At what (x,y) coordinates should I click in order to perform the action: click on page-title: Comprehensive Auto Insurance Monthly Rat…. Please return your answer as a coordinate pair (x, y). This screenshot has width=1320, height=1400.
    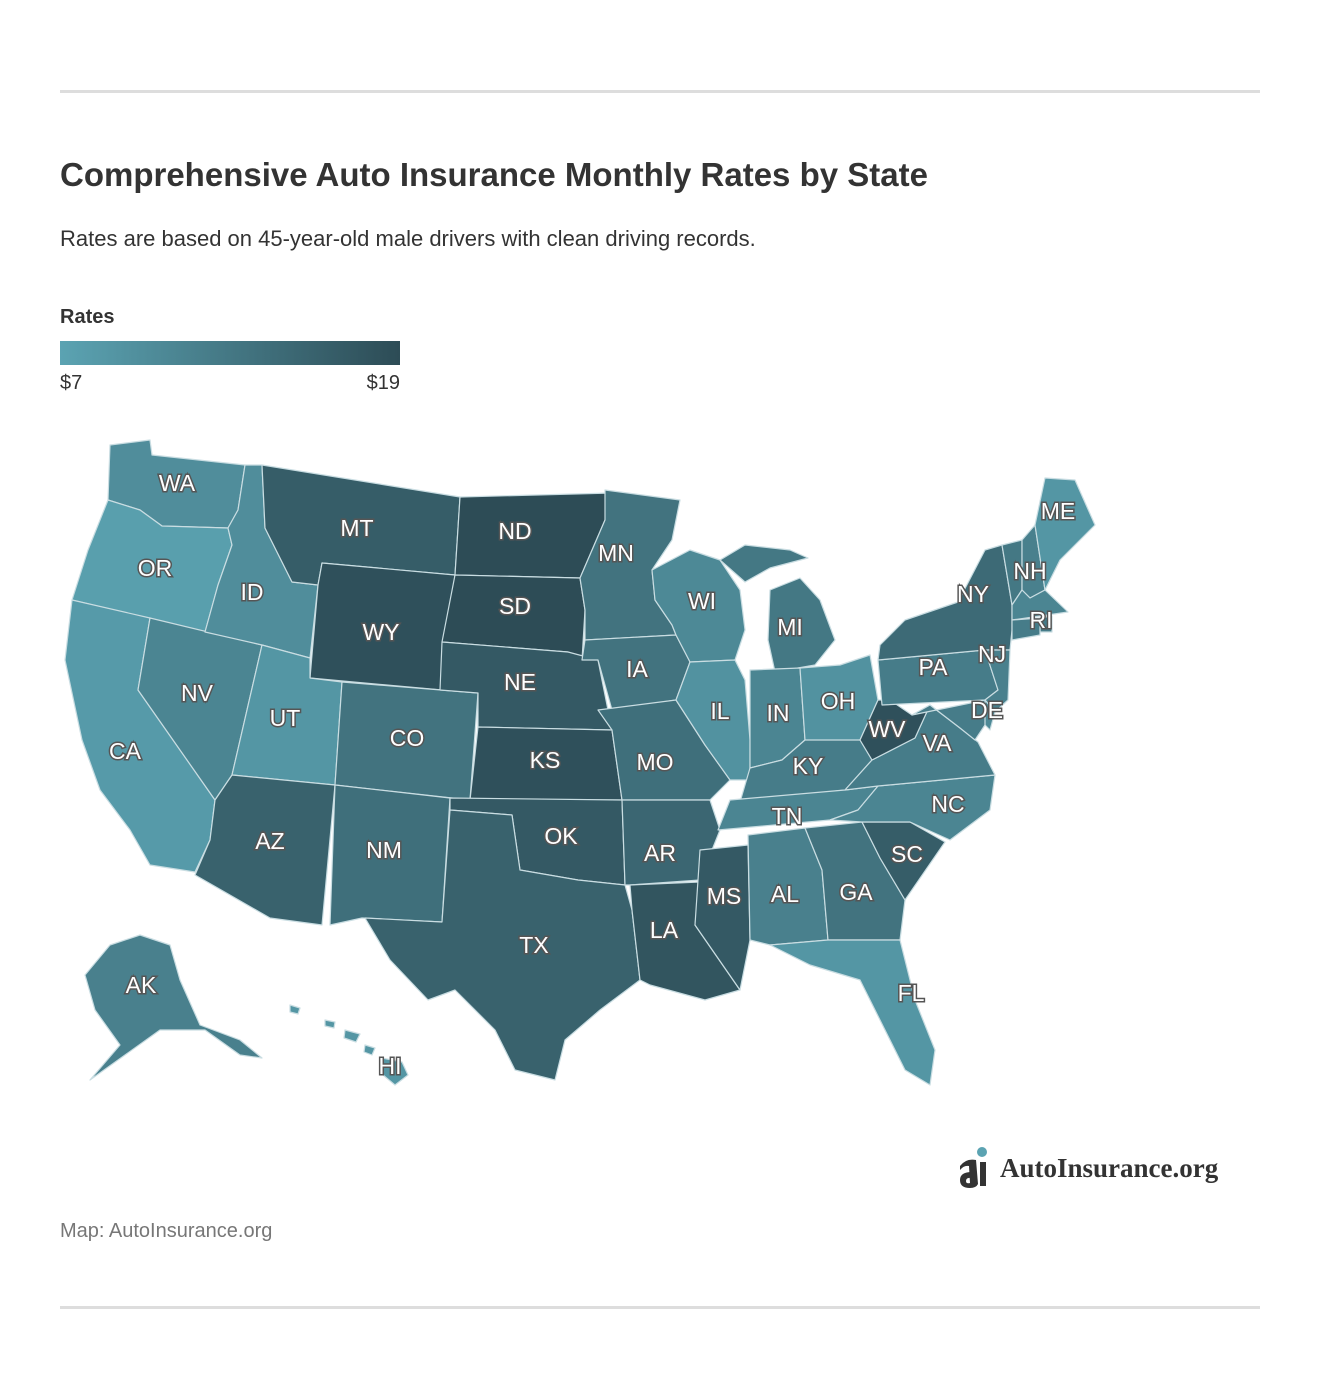
    Looking at the image, I should click on (494, 174).